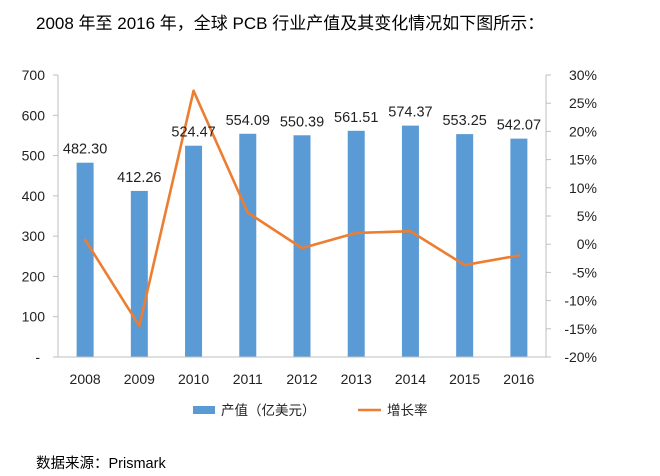 The image size is (660, 476). I want to click on legend-label-growth: 增长率, so click(407, 410).